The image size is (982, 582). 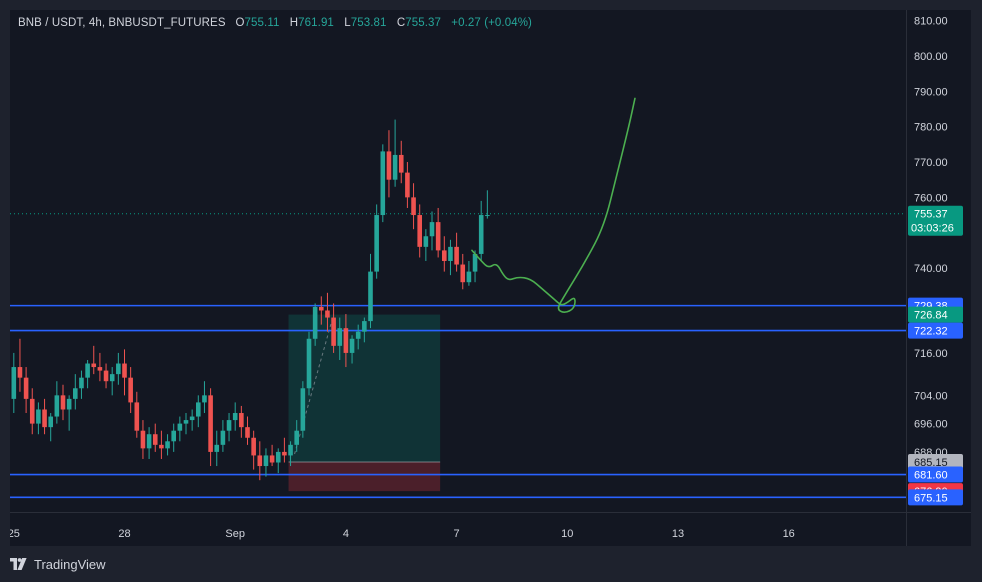 I want to click on forecast-drawing, so click(x=553, y=205).